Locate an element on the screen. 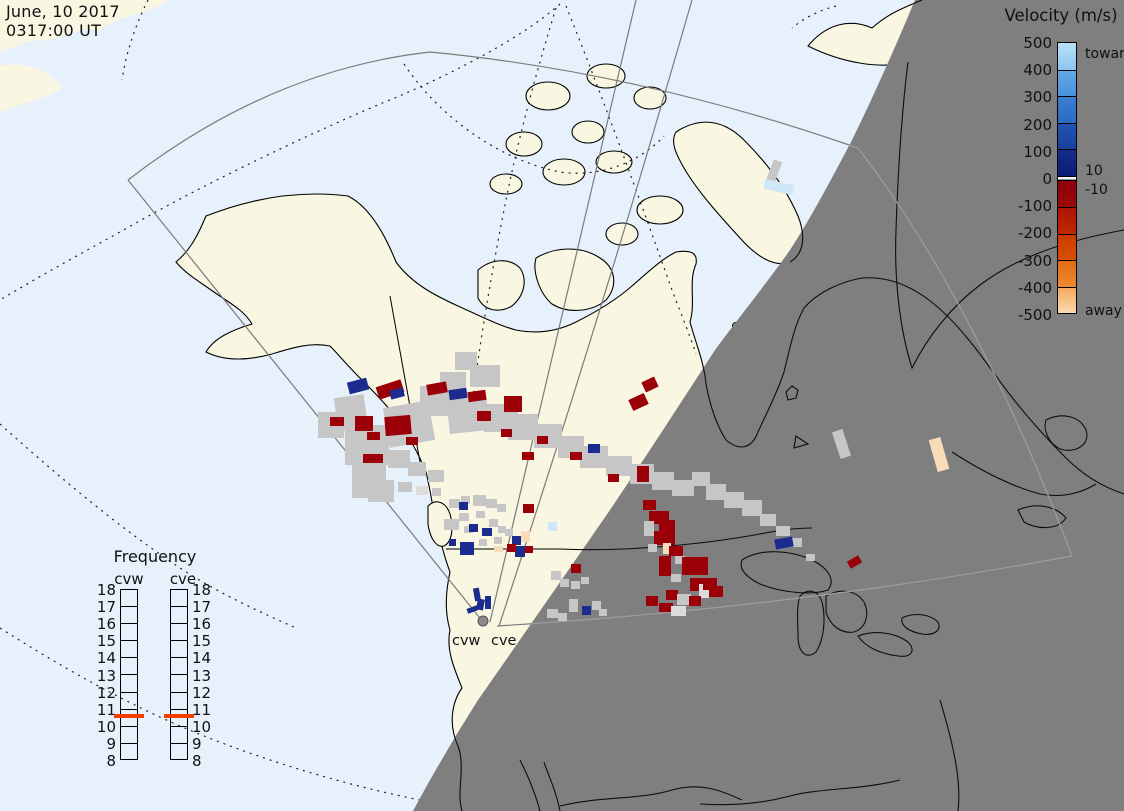 Image resolution: width=1124 pixels, height=811 pixels. velocity-upper-threshold: 10 is located at coordinates (1094, 171).